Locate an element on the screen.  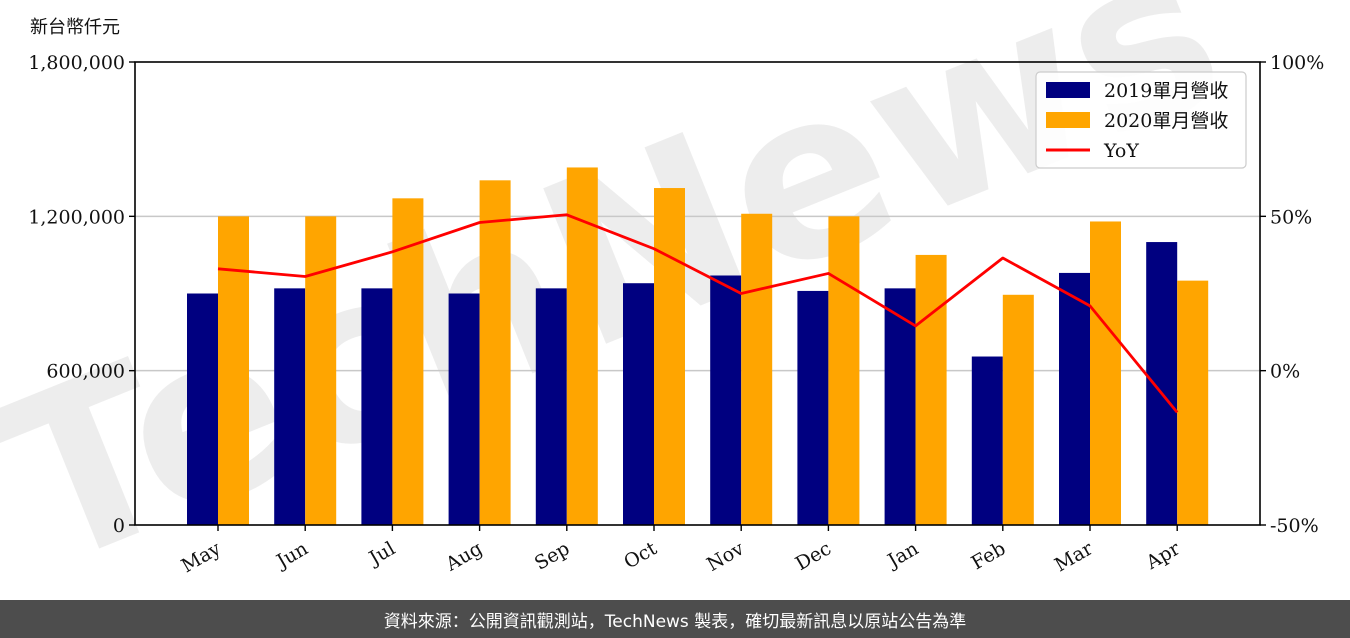
bar-2020-aug is located at coordinates (495, 353).